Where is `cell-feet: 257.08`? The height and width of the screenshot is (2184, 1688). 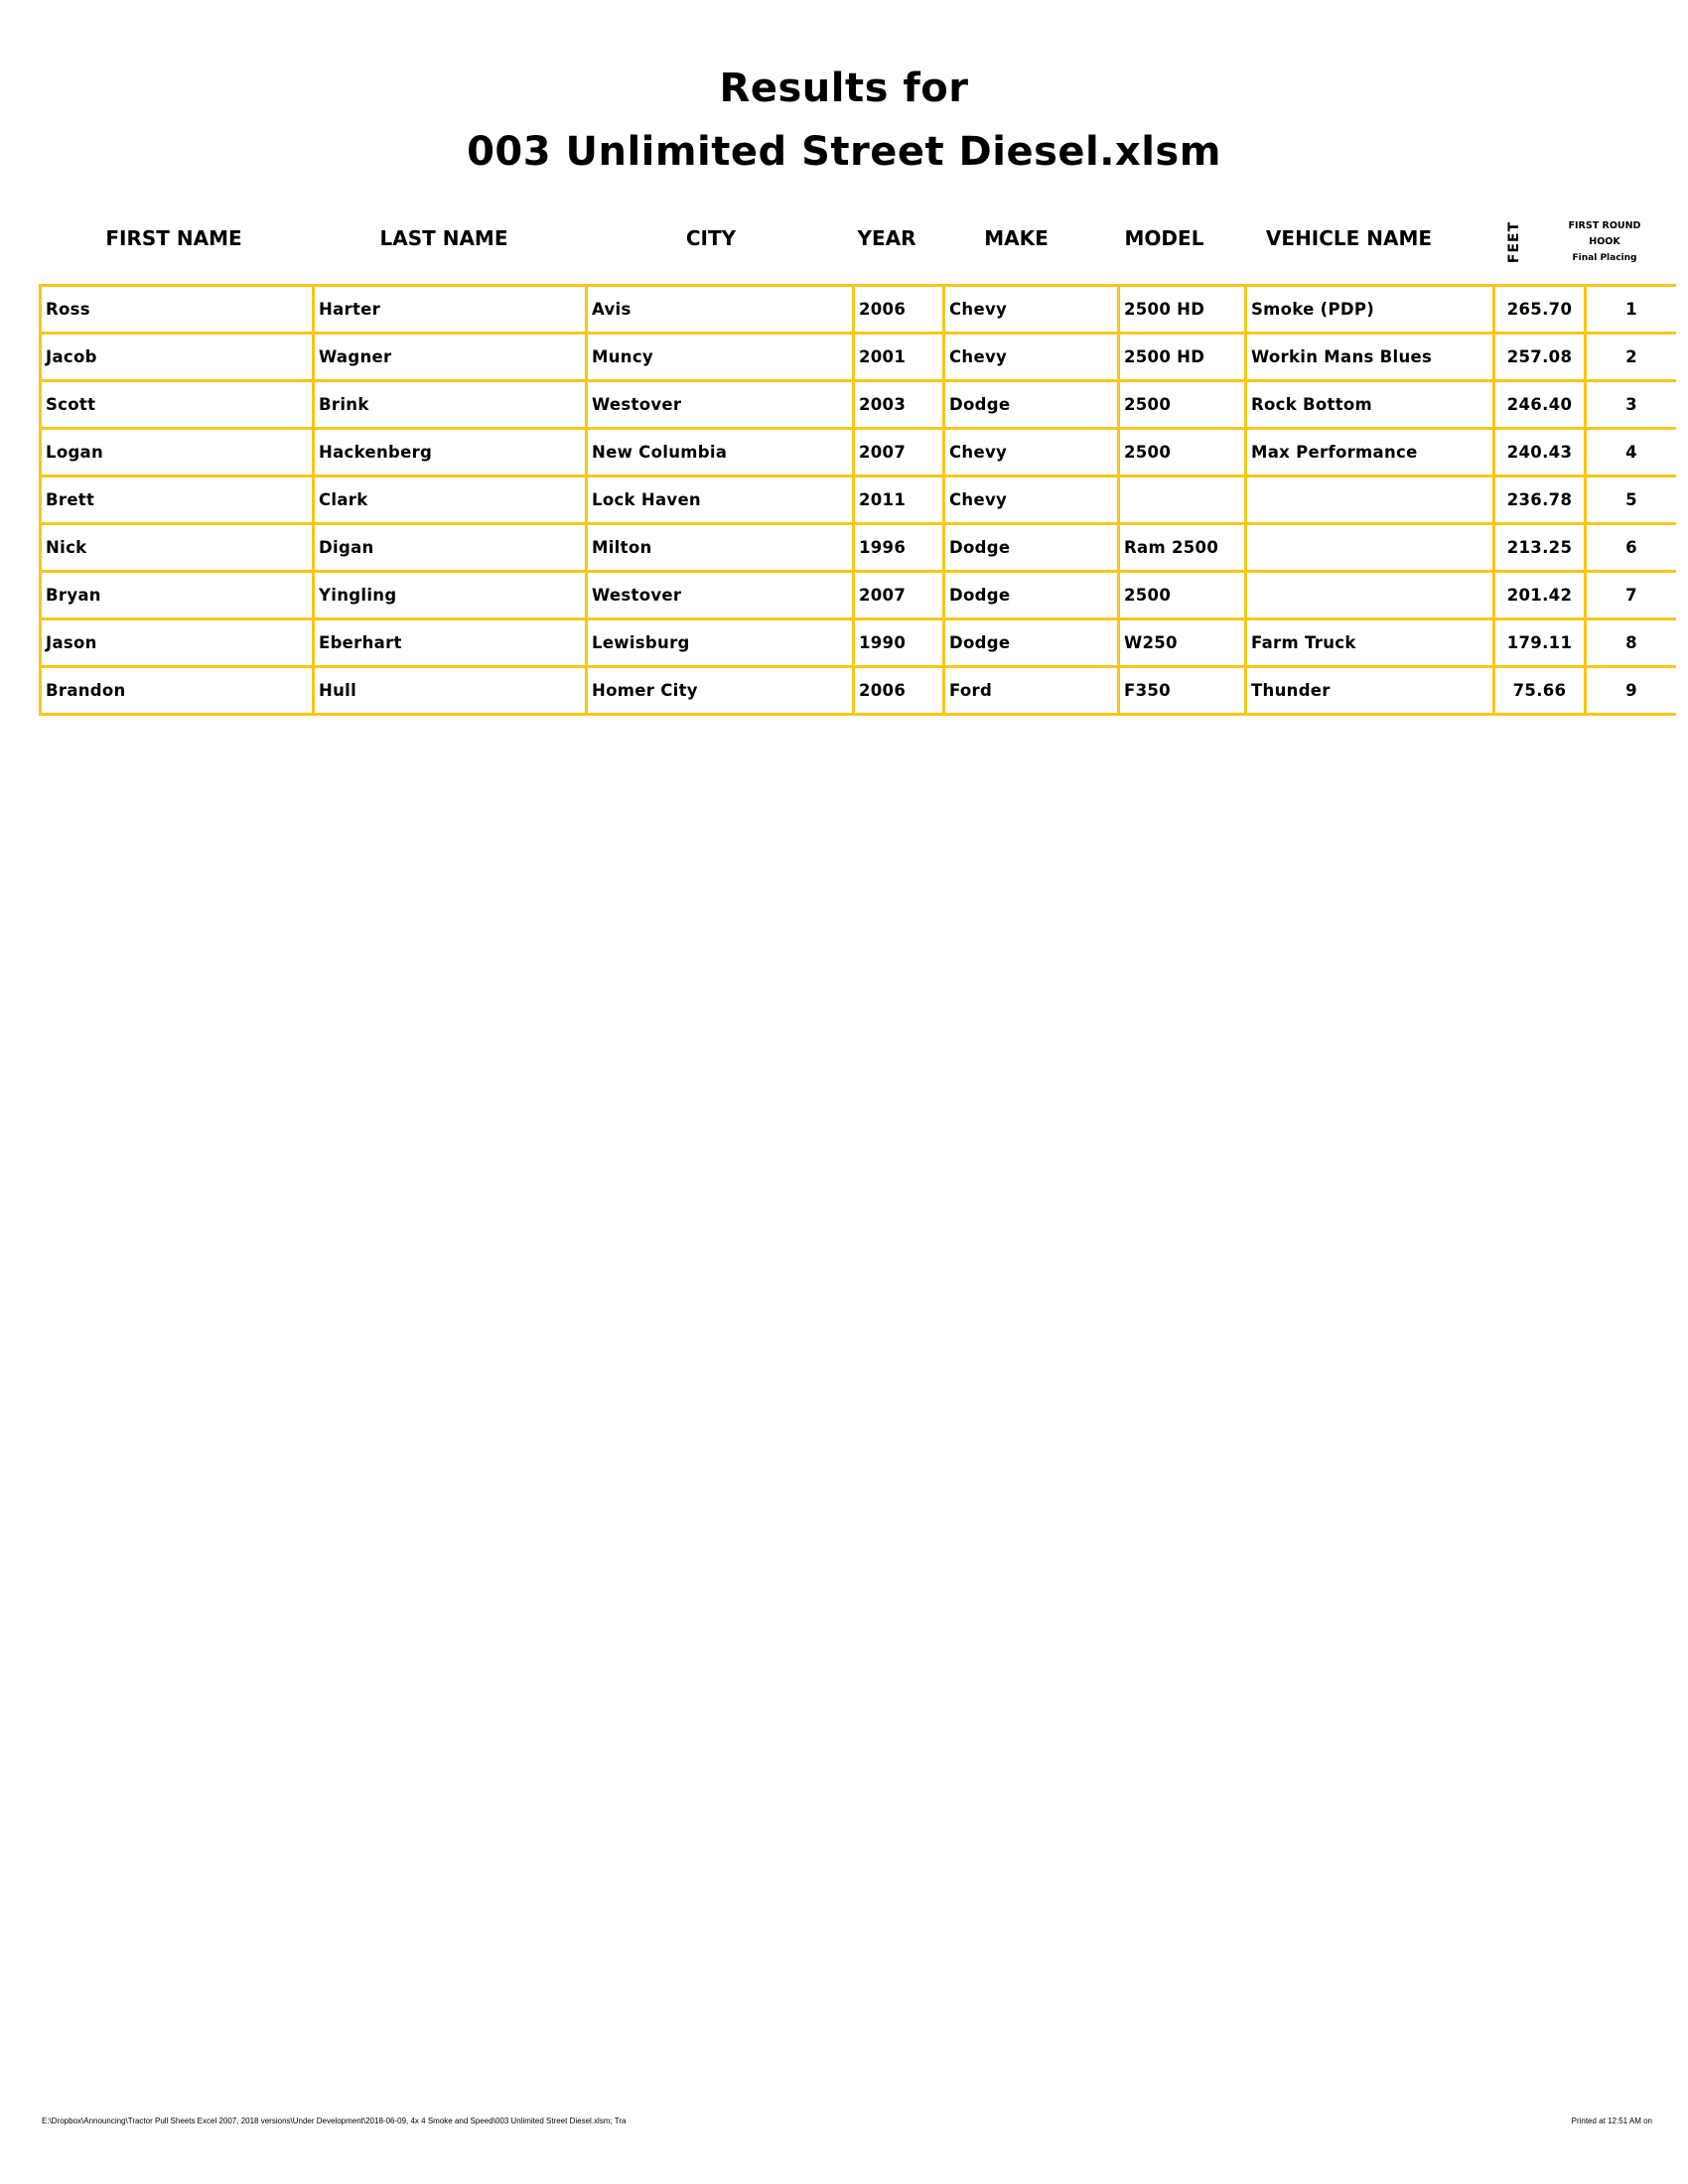
cell-feet: 257.08 is located at coordinates (1539, 357).